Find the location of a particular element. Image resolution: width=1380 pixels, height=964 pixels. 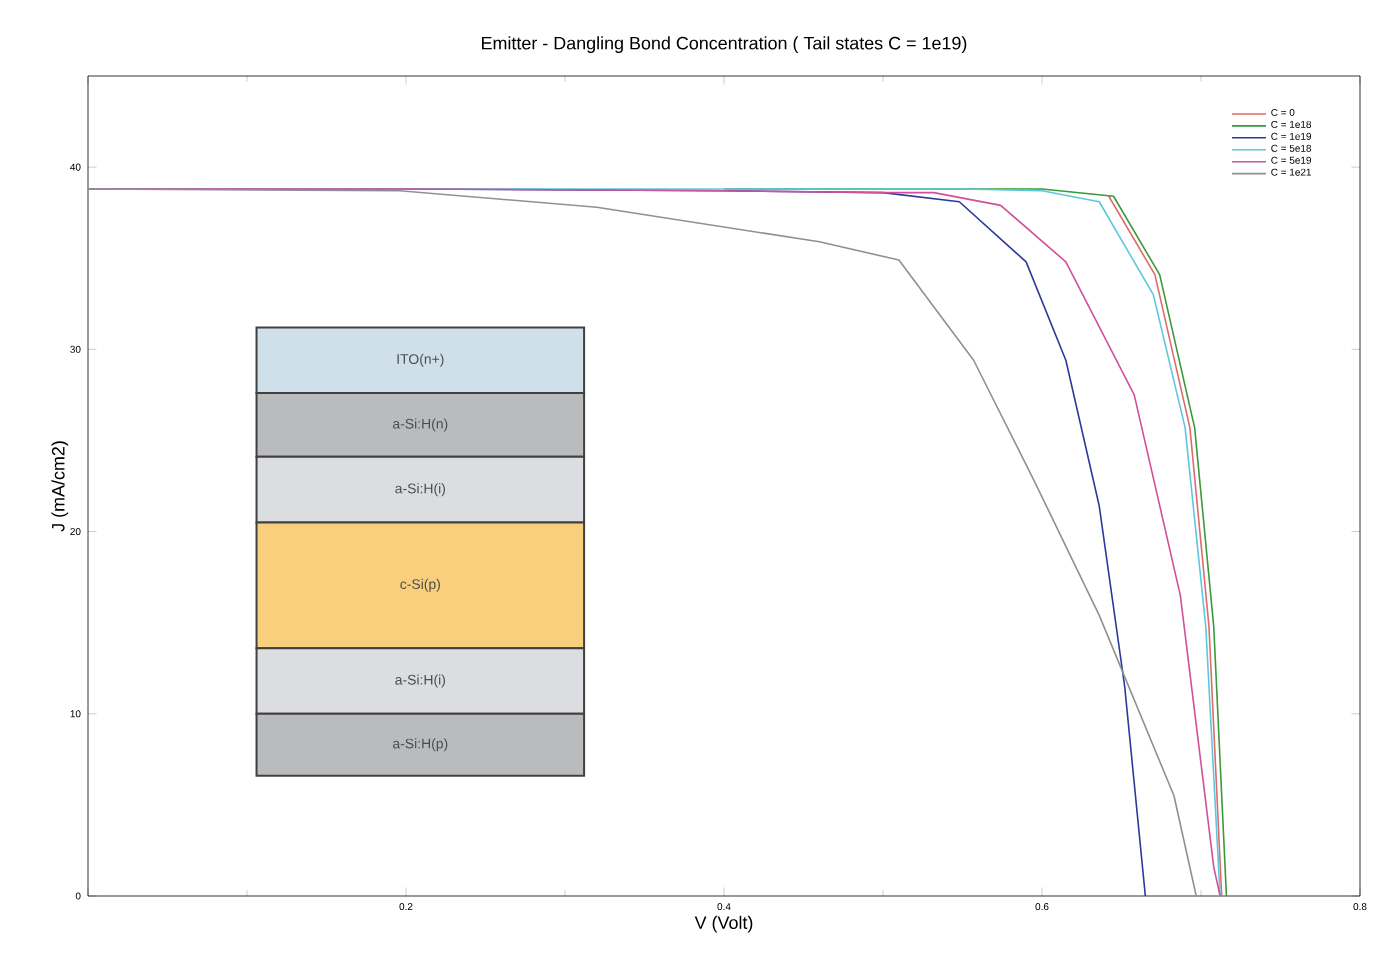

chart-title: Emitter - Dangling Bond Concentration ( Tail states C = 1e19) is located at coordinates (724, 45).